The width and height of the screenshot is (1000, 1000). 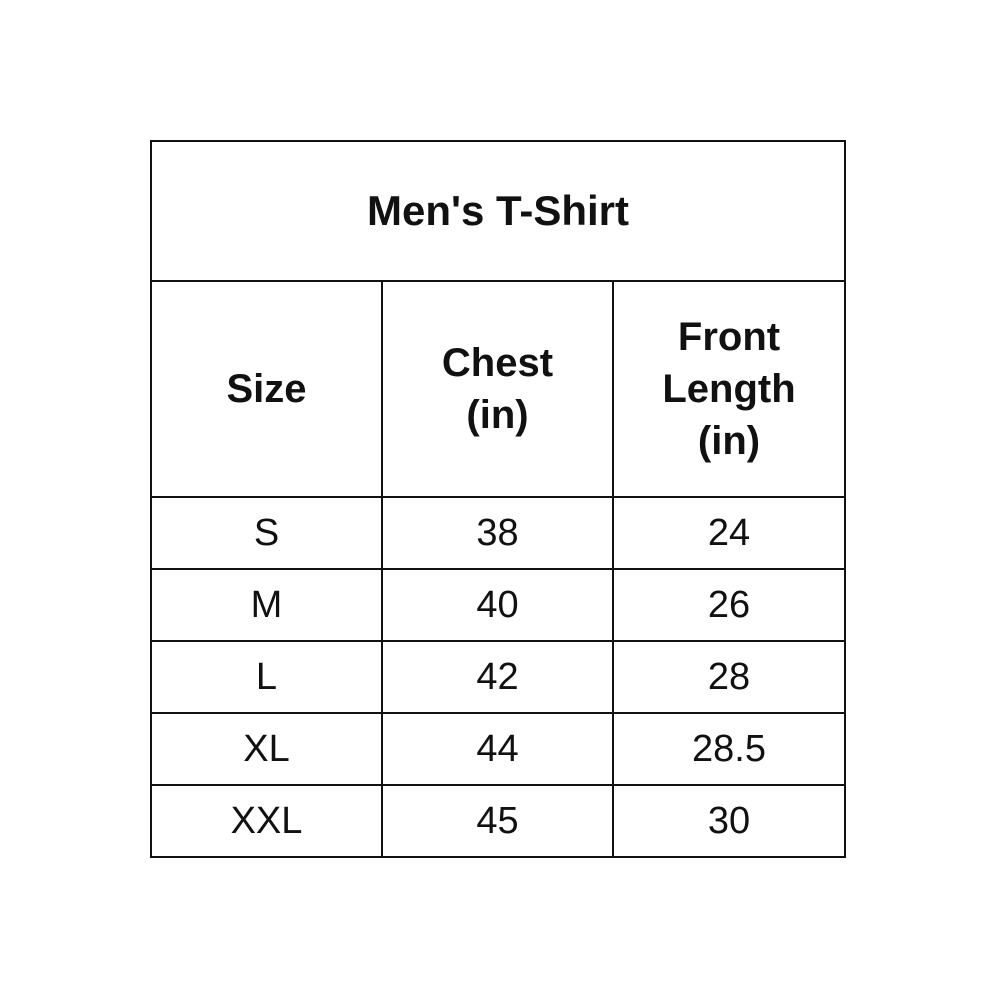 I want to click on table-row: L 42 28, so click(x=498, y=677).